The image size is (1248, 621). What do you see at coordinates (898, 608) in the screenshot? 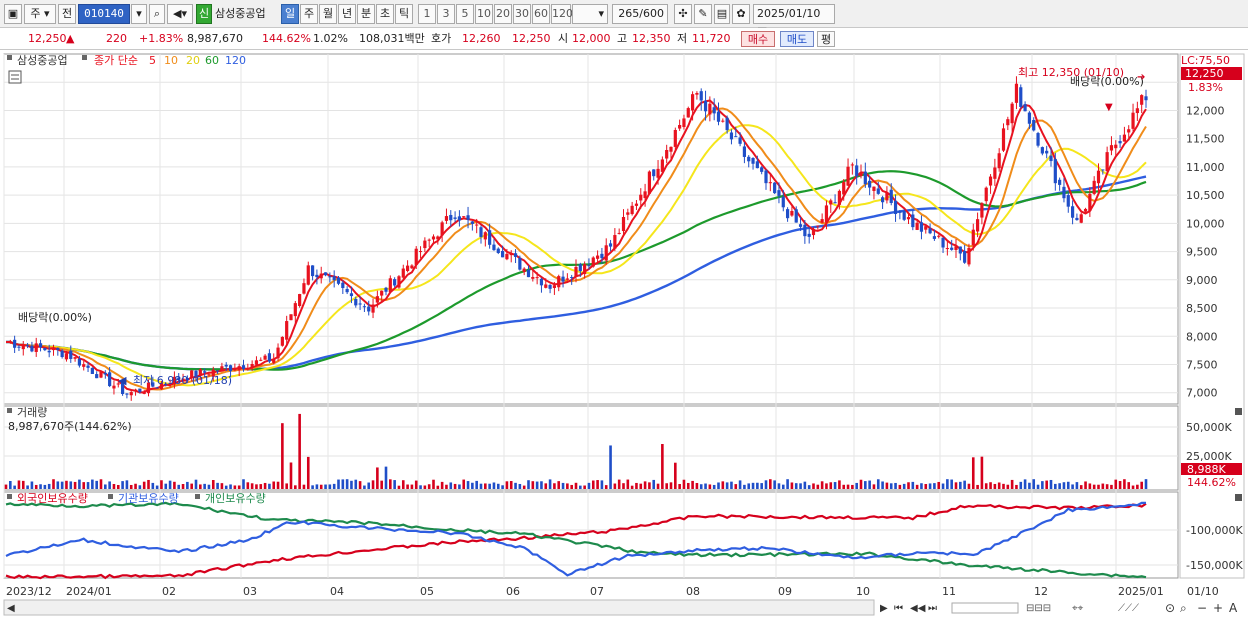
I see `scroll-first-icon: ⏮` at bounding box center [898, 608].